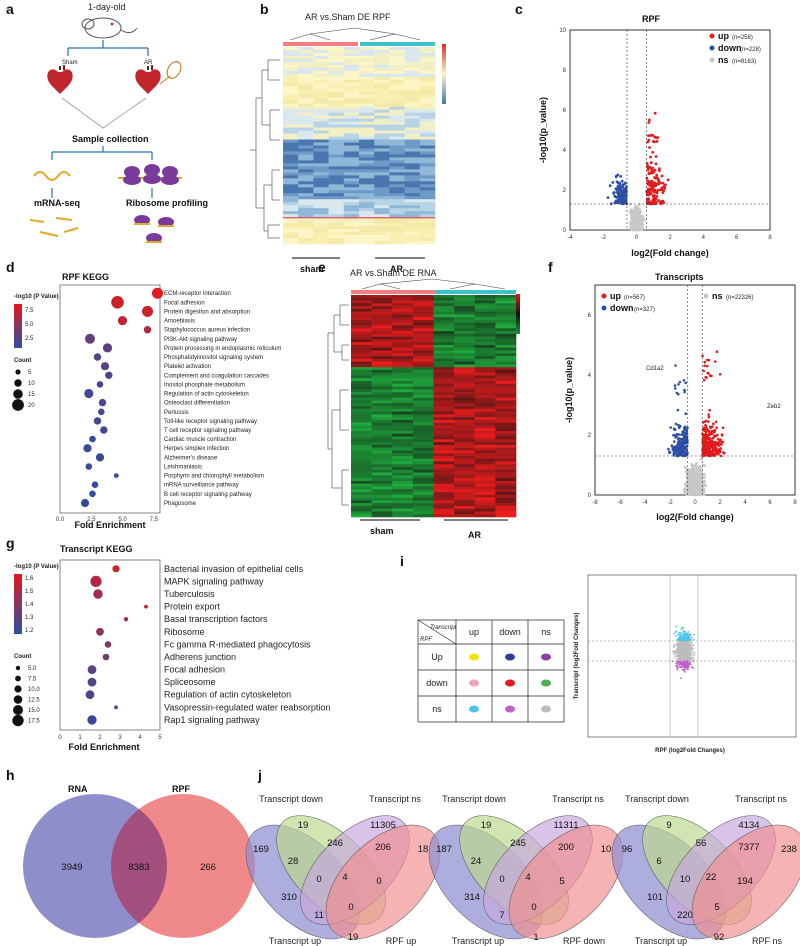 The image size is (800, 946). Describe the element at coordinates (550, 267) in the screenshot. I see `panel-f-label: f` at that location.